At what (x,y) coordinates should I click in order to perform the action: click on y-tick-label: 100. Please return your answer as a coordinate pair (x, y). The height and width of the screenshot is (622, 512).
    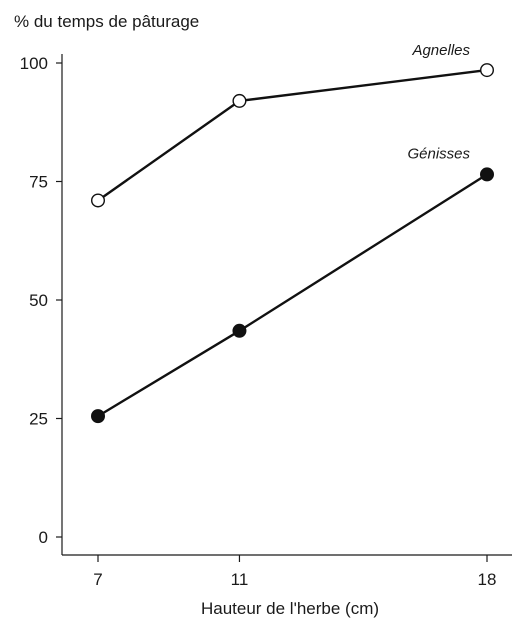
    Looking at the image, I should click on (34, 63).